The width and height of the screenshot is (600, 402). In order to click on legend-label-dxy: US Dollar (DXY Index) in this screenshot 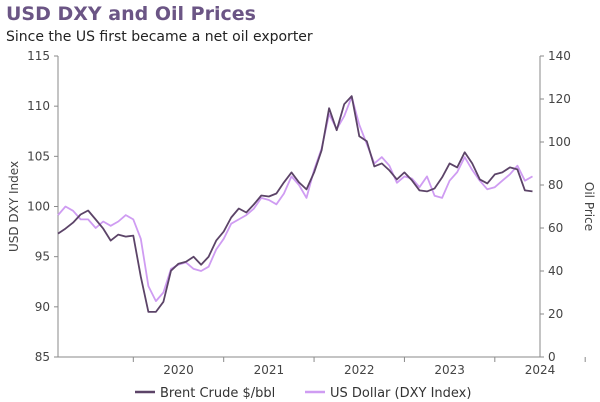, I will do `click(400, 393)`.